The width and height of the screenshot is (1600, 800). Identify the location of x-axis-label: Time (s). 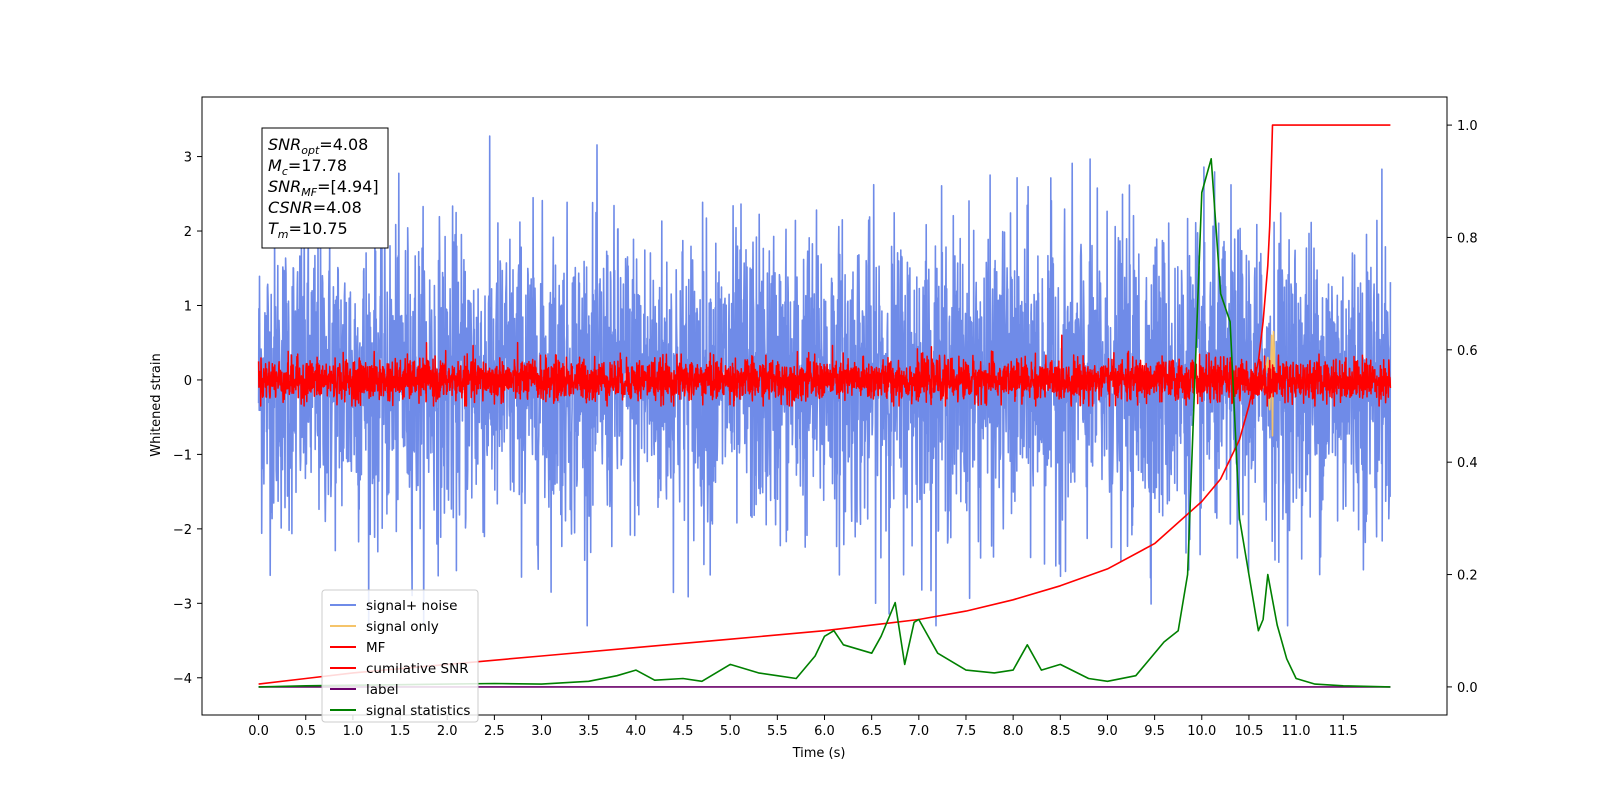
(819, 753).